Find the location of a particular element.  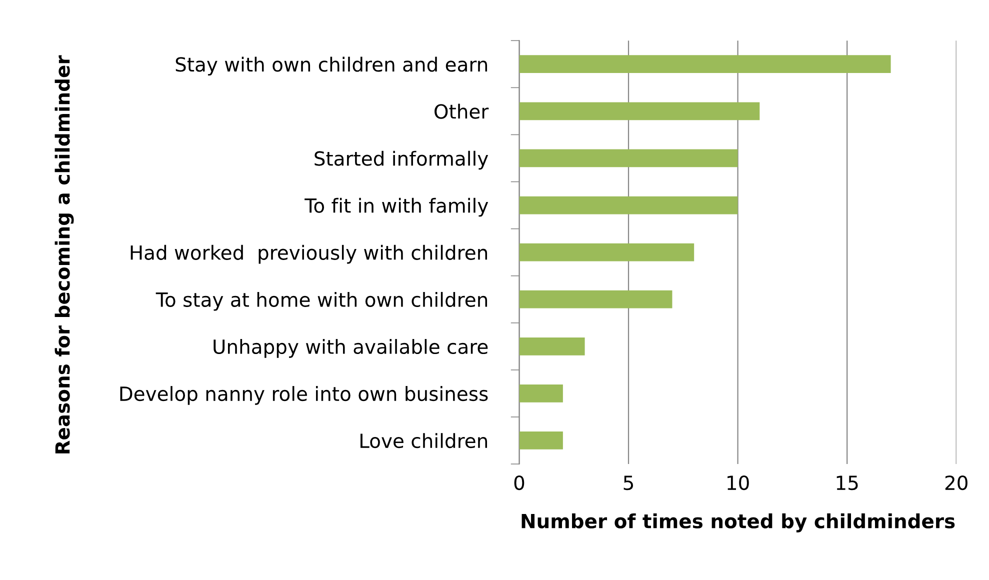

x-tick-label: 5 is located at coordinates (628, 483).